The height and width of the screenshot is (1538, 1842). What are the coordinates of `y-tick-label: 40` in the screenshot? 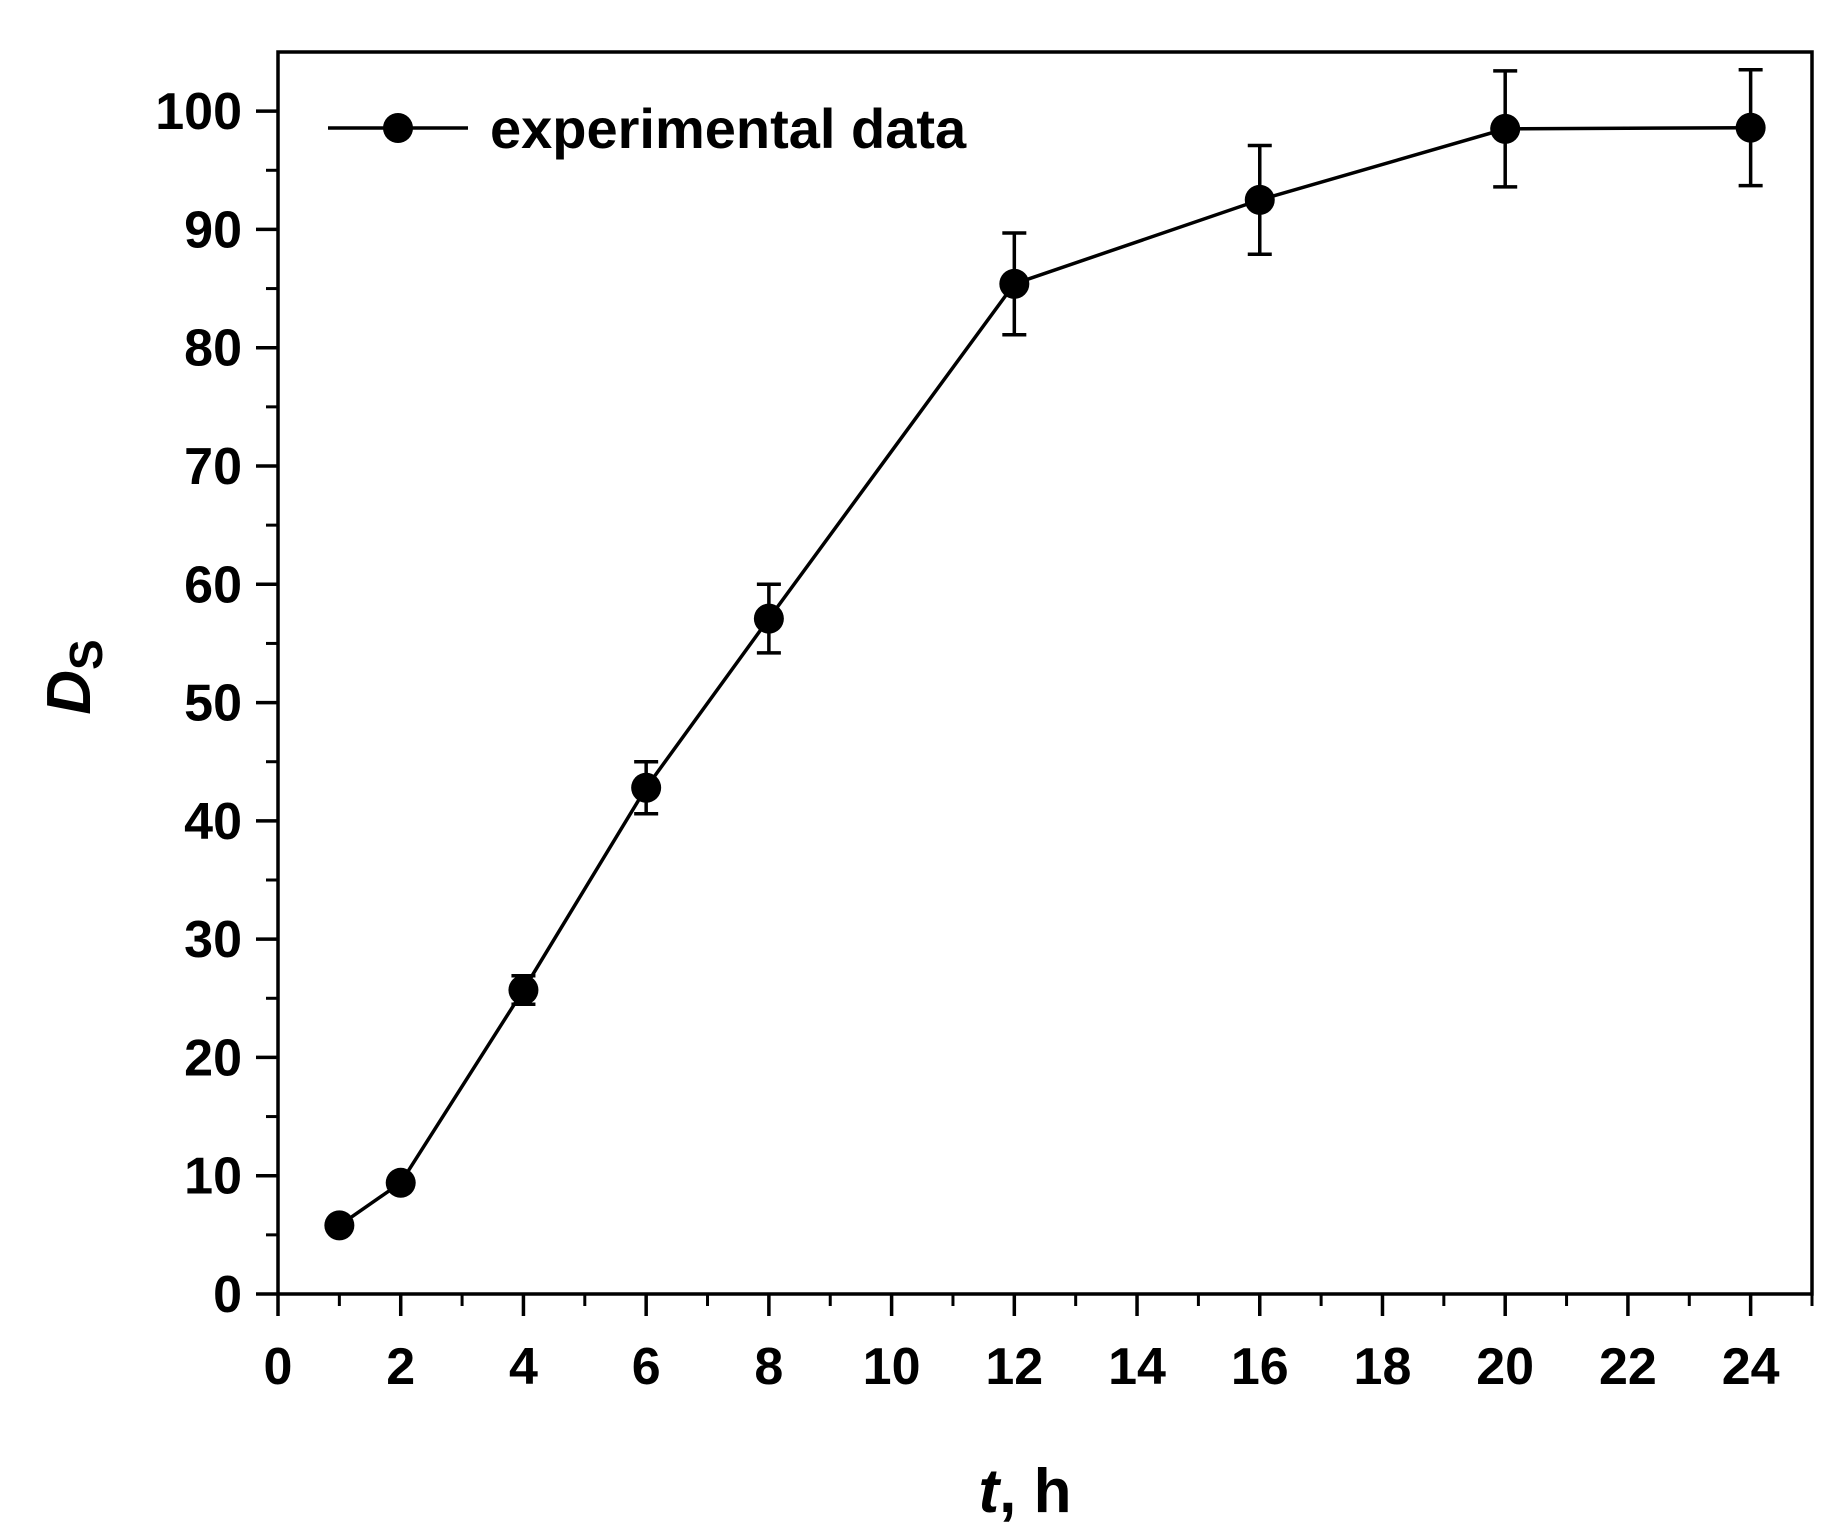 It's located at (213, 822).